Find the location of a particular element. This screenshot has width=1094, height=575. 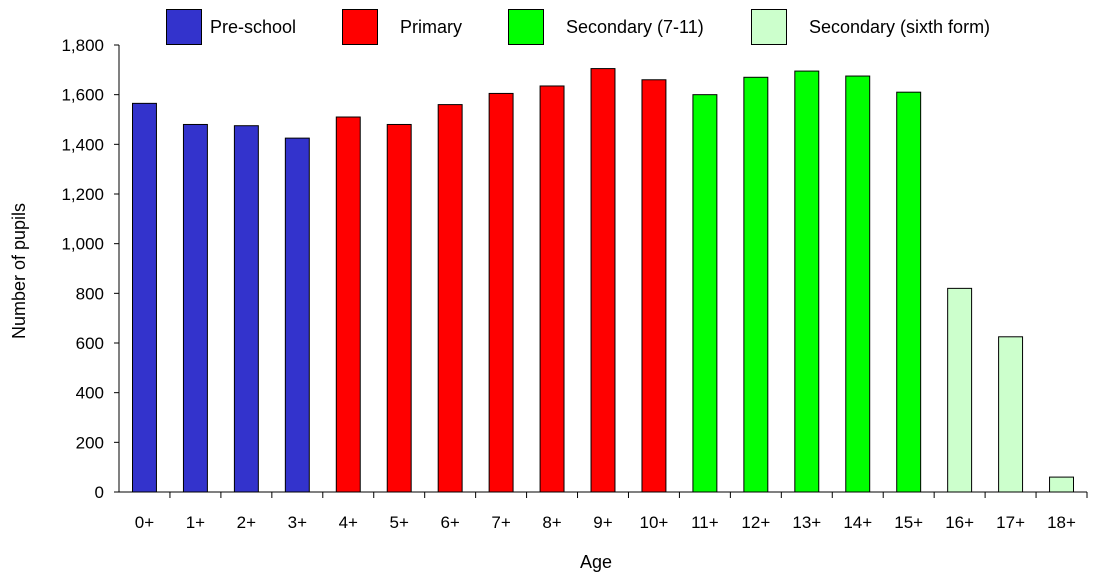

x-tick-label: 10+ is located at coordinates (654, 522).